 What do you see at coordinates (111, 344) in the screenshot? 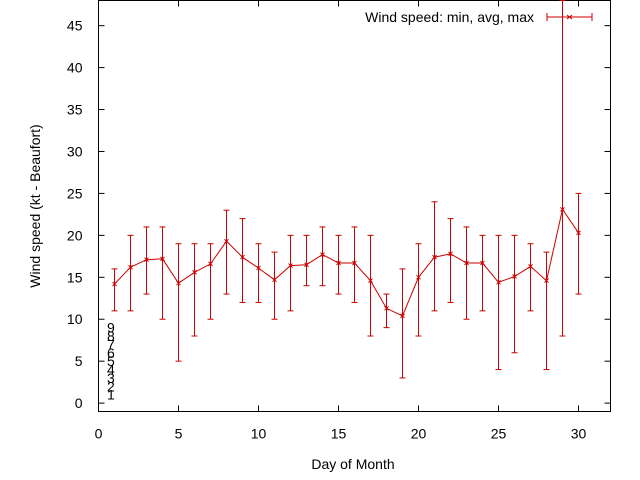
I see `beaufort-label: 7` at bounding box center [111, 344].